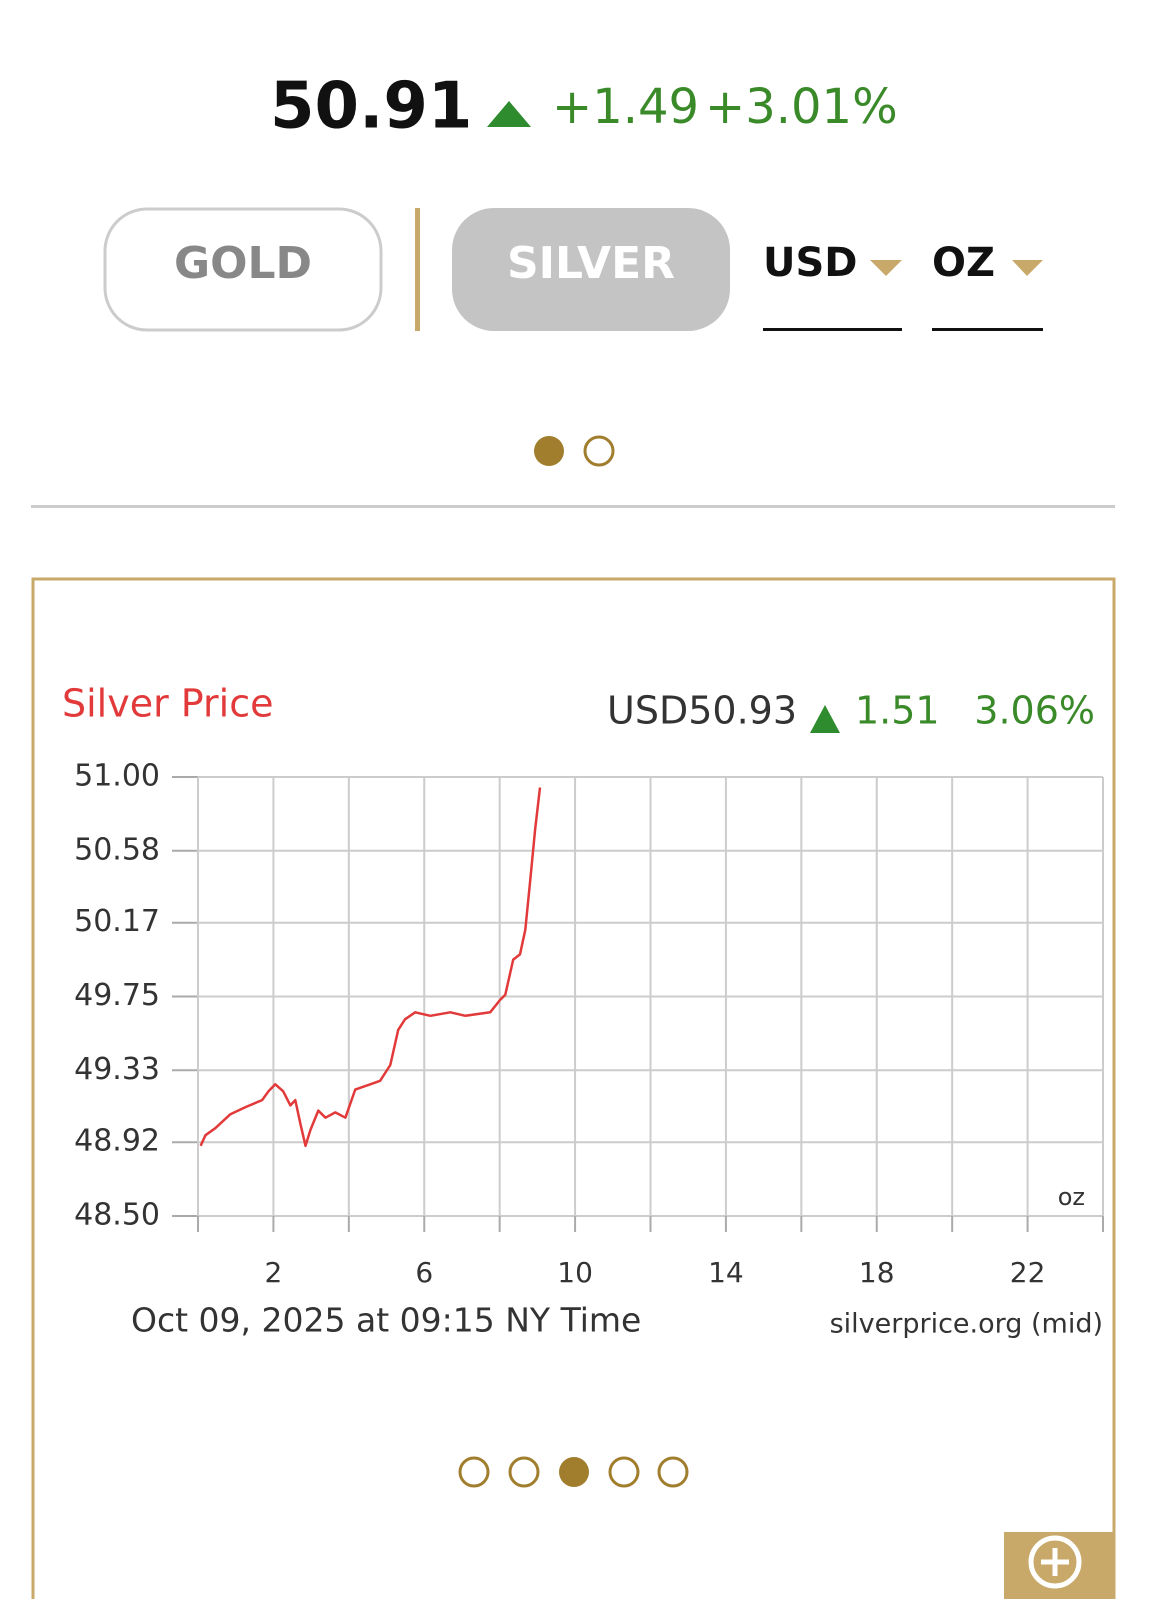 The height and width of the screenshot is (1599, 1170). I want to click on gold-tab, so click(243, 269).